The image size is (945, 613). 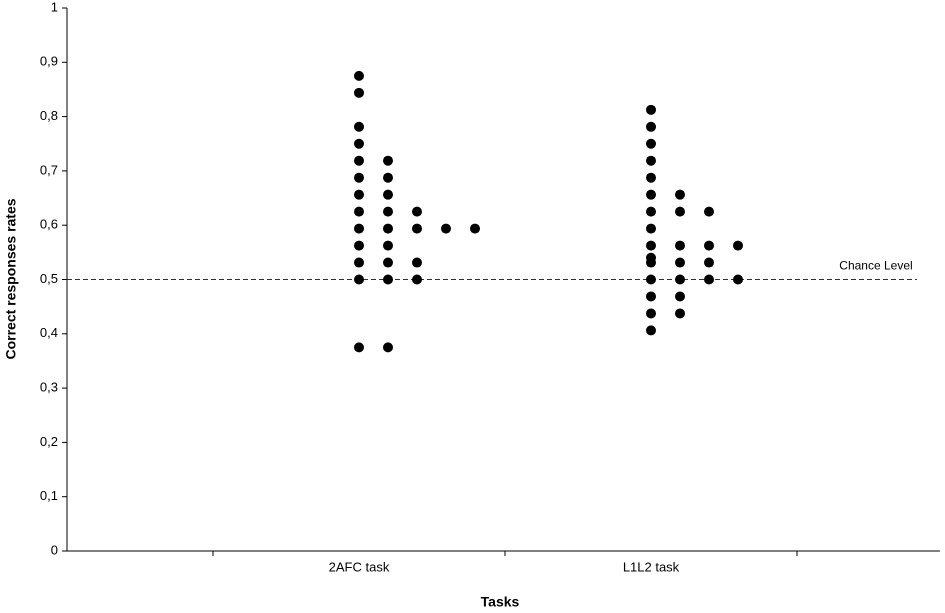 I want to click on y-tick-label: 0,9, so click(x=49, y=61).